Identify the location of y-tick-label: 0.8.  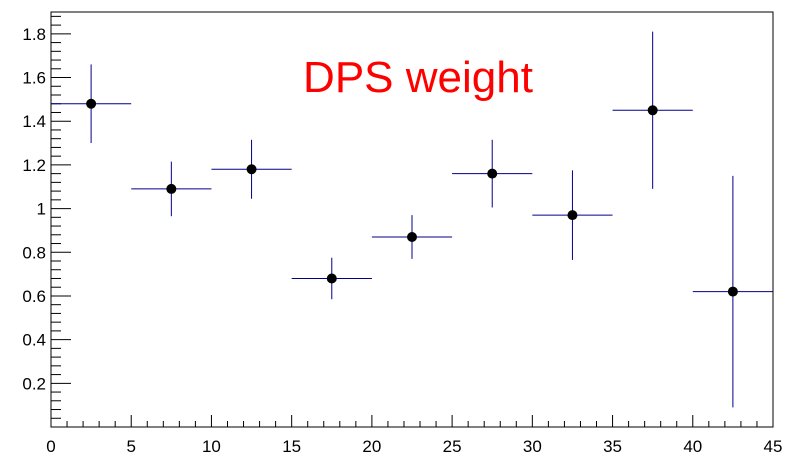
(34, 252).